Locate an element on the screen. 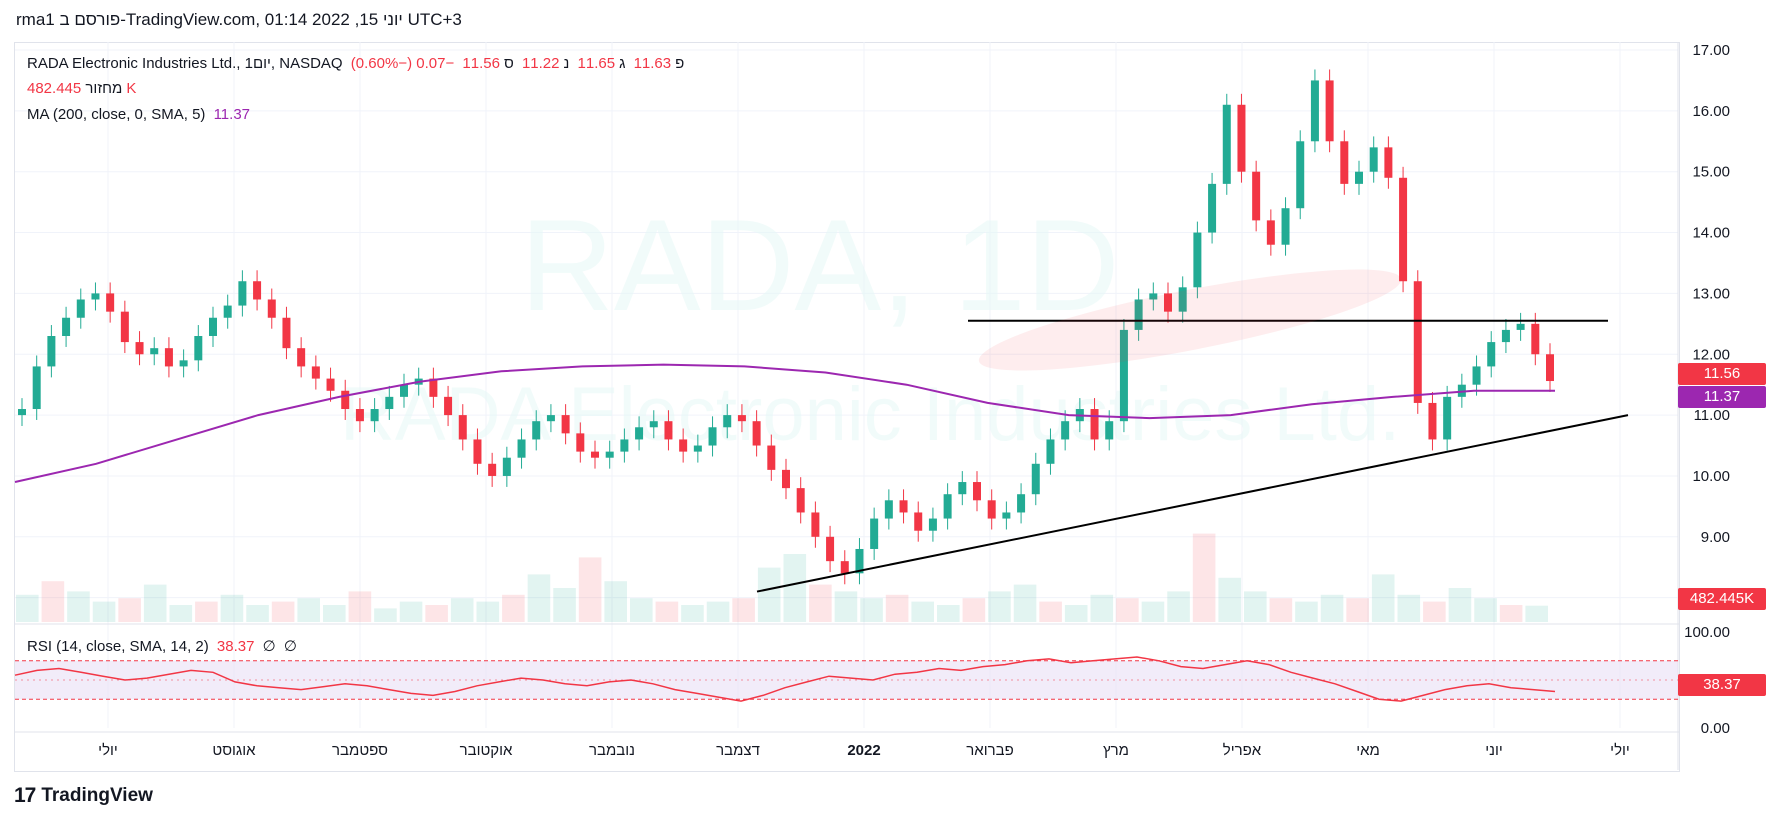 The height and width of the screenshot is (822, 1791). footer-brand: 17 TradingView is located at coordinates (83, 796).